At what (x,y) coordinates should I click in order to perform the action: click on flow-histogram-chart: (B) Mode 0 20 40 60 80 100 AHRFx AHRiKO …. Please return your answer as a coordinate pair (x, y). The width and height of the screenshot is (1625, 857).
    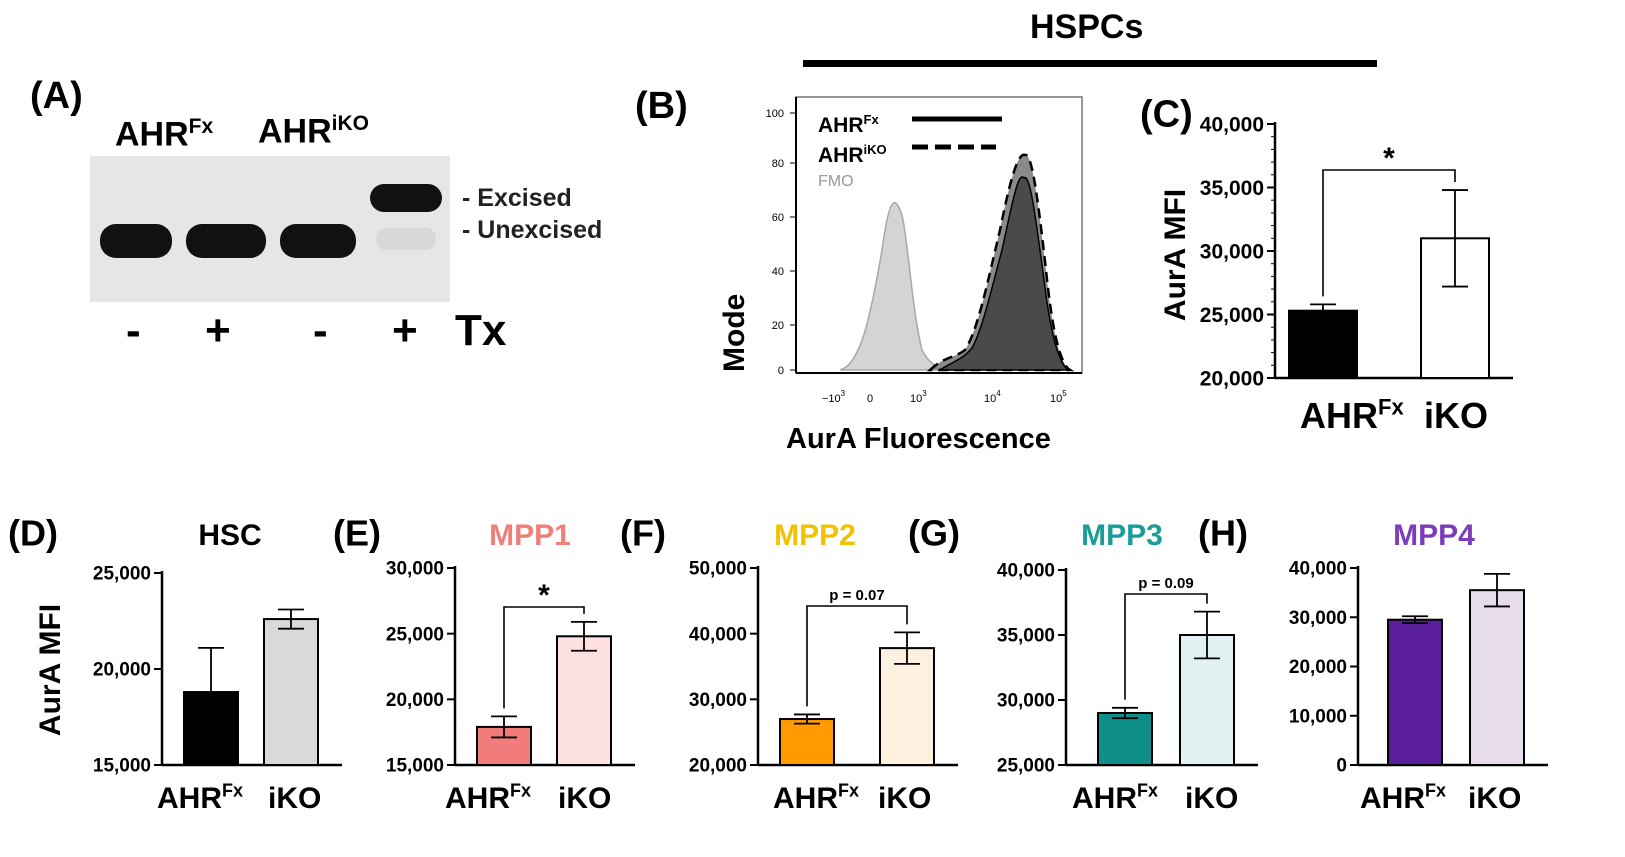
    Looking at the image, I should click on (859, 270).